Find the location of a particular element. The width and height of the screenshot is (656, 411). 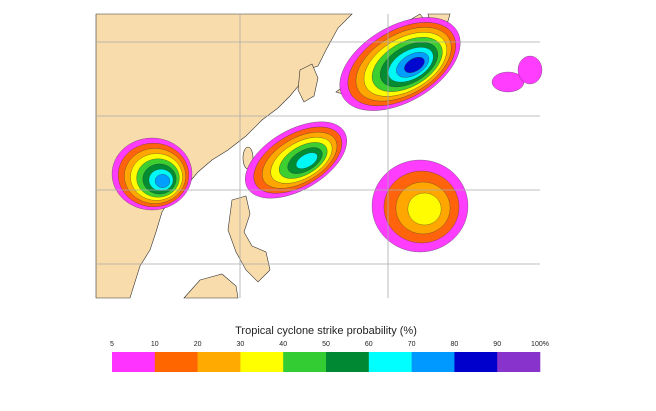

korea is located at coordinates (308, 83).